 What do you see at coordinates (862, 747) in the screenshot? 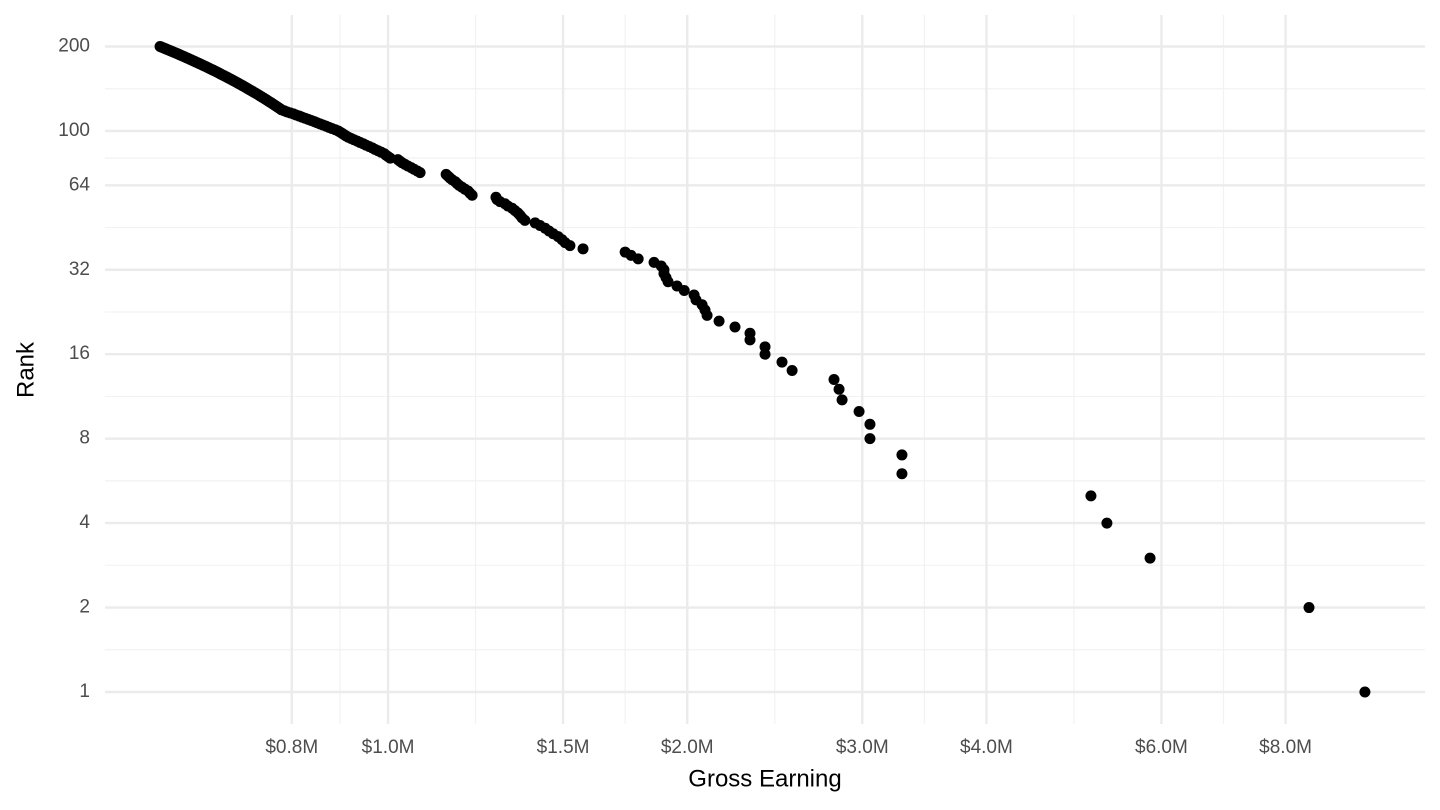
I see `x-tick-label: $3.0M` at bounding box center [862, 747].